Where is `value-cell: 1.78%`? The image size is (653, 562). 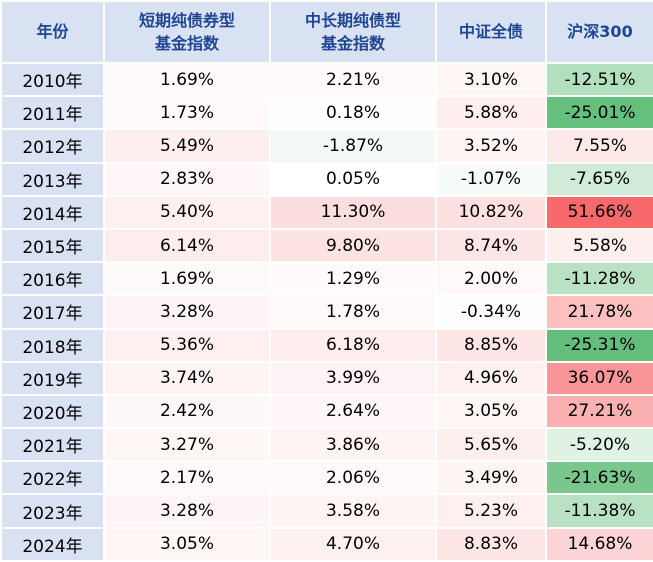
value-cell: 1.78% is located at coordinates (353, 312).